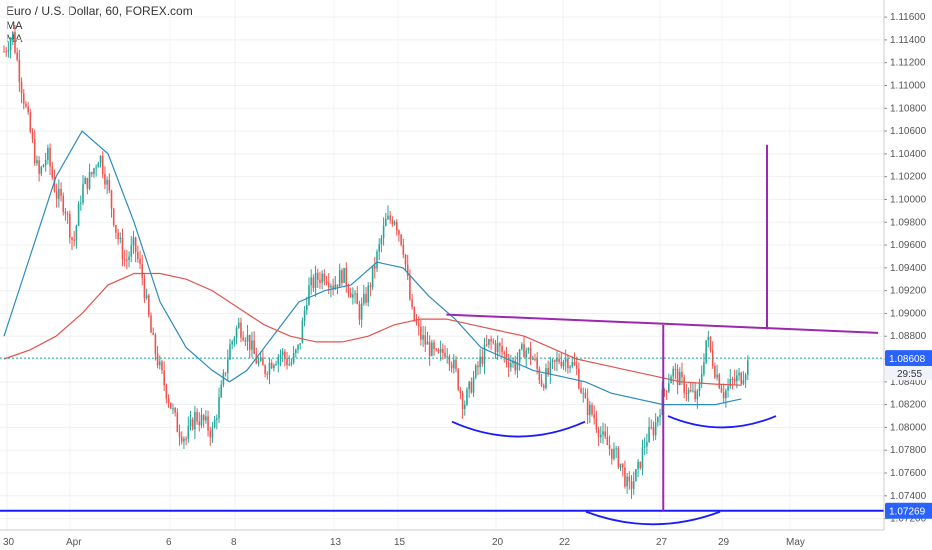 This screenshot has height=550, width=932. Describe the element at coordinates (908, 473) in the screenshot. I see `y-tick-label: 1.07600` at that location.